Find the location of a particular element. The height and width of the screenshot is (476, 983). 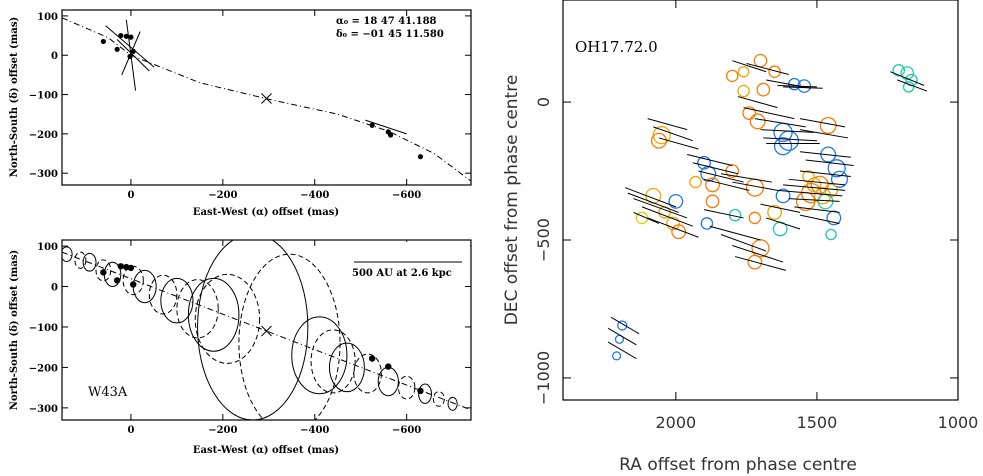

jet-segment is located at coordinates (133, 55).